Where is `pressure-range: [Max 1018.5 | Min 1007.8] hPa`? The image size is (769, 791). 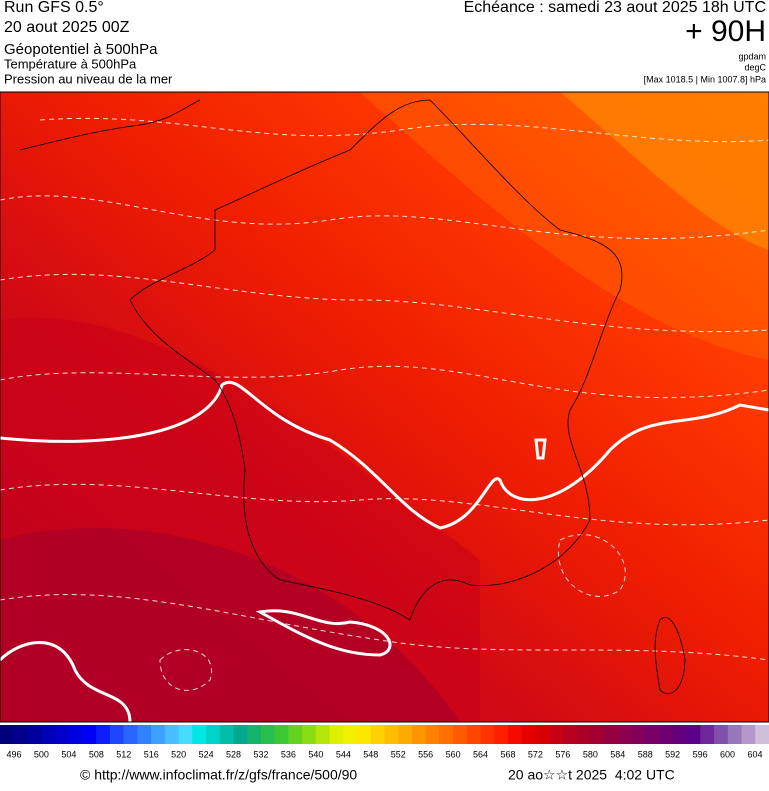
pressure-range: [Max 1018.5 | Min 1007.8] hPa is located at coordinates (705, 79).